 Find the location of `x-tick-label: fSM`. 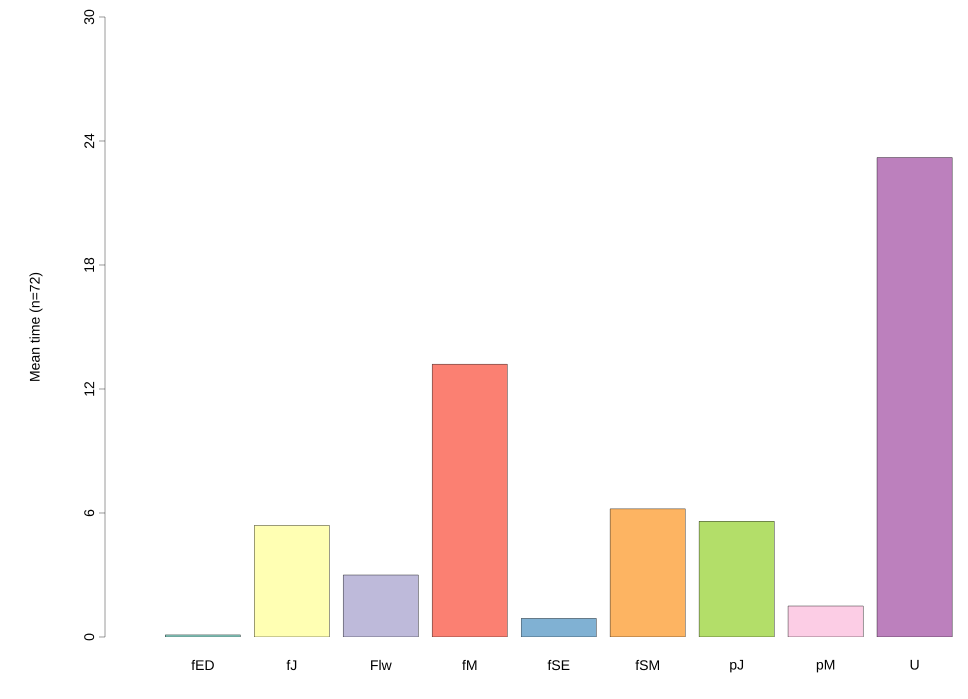

x-tick-label: fSM is located at coordinates (647, 665).